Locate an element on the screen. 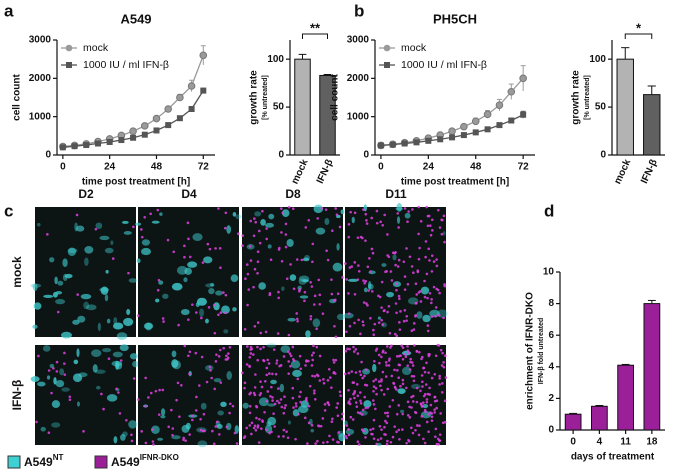 This screenshot has height=472, width=685. y-tick-label: 2 is located at coordinates (551, 398).